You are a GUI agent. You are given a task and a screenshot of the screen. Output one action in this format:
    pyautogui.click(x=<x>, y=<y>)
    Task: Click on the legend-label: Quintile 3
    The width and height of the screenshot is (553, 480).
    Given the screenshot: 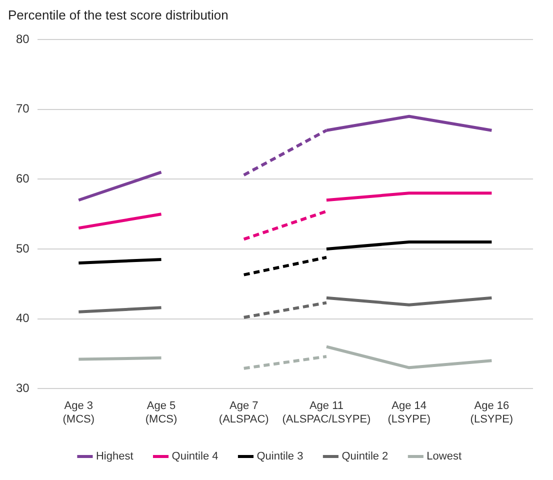 What is the action you would take?
    pyautogui.click(x=280, y=456)
    